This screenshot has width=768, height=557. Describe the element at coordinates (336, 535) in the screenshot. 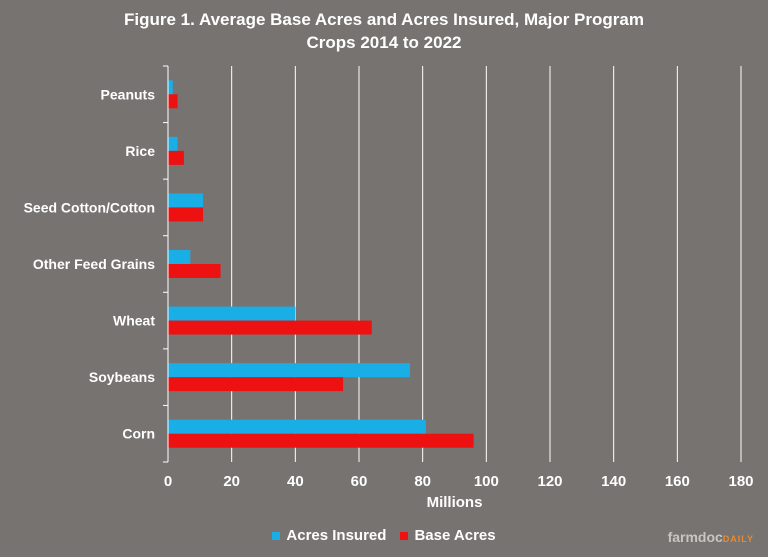

I see `legend-label-acres-insured: Acres Insured` at that location.